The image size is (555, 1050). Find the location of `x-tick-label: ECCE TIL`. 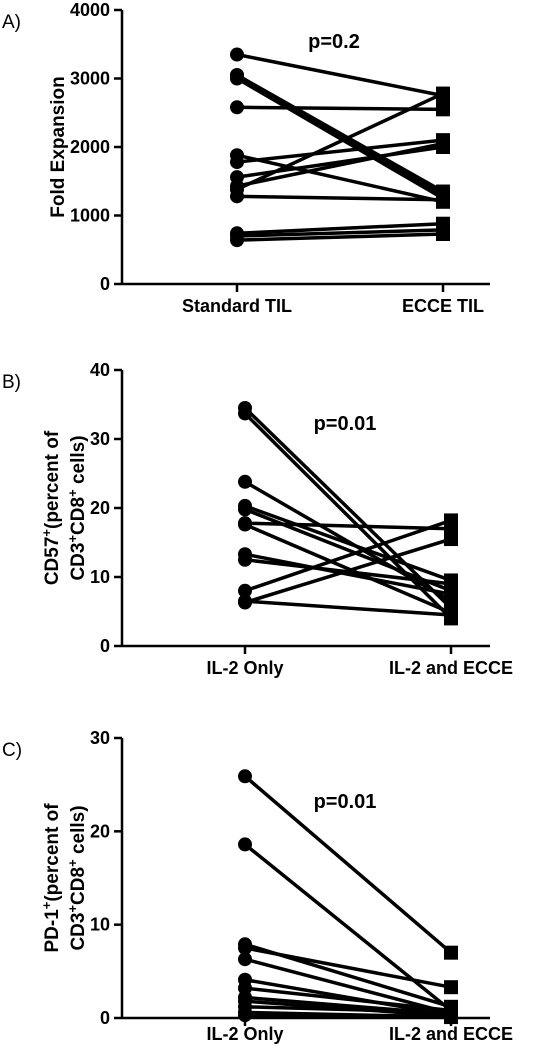

x-tick-label: ECCE TIL is located at coordinates (443, 306).